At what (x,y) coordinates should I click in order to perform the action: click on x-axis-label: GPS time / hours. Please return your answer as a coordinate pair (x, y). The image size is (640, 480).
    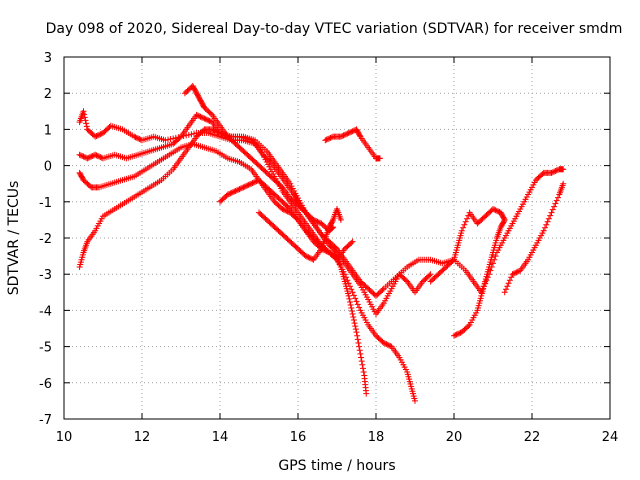
    Looking at the image, I should click on (336, 466).